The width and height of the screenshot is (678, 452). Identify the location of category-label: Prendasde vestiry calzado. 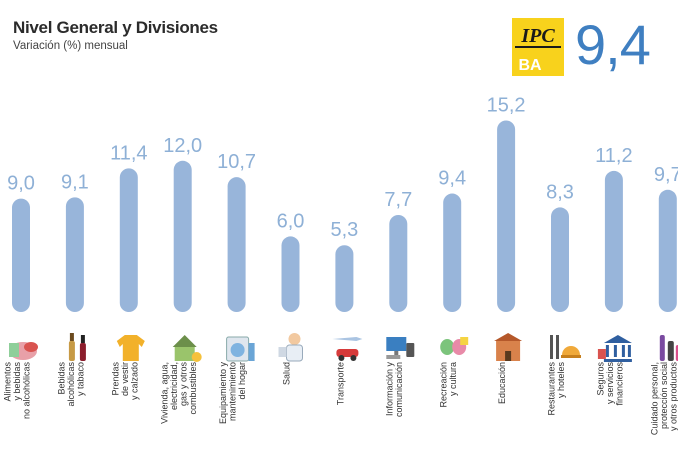
(124, 381).